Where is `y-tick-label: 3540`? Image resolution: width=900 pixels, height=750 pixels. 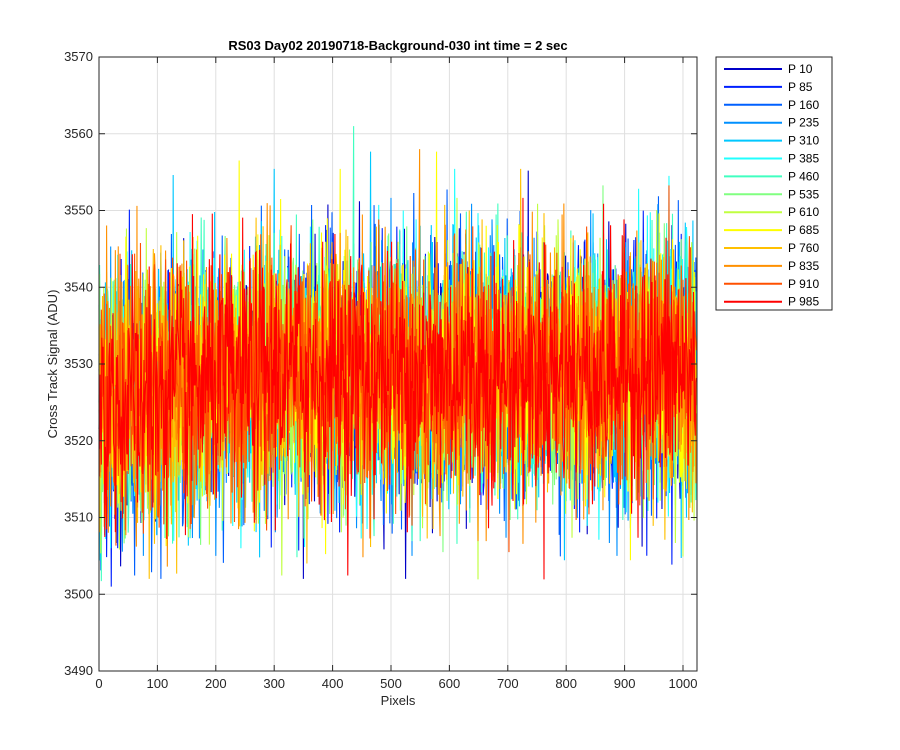
y-tick-label: 3540 is located at coordinates (78, 286).